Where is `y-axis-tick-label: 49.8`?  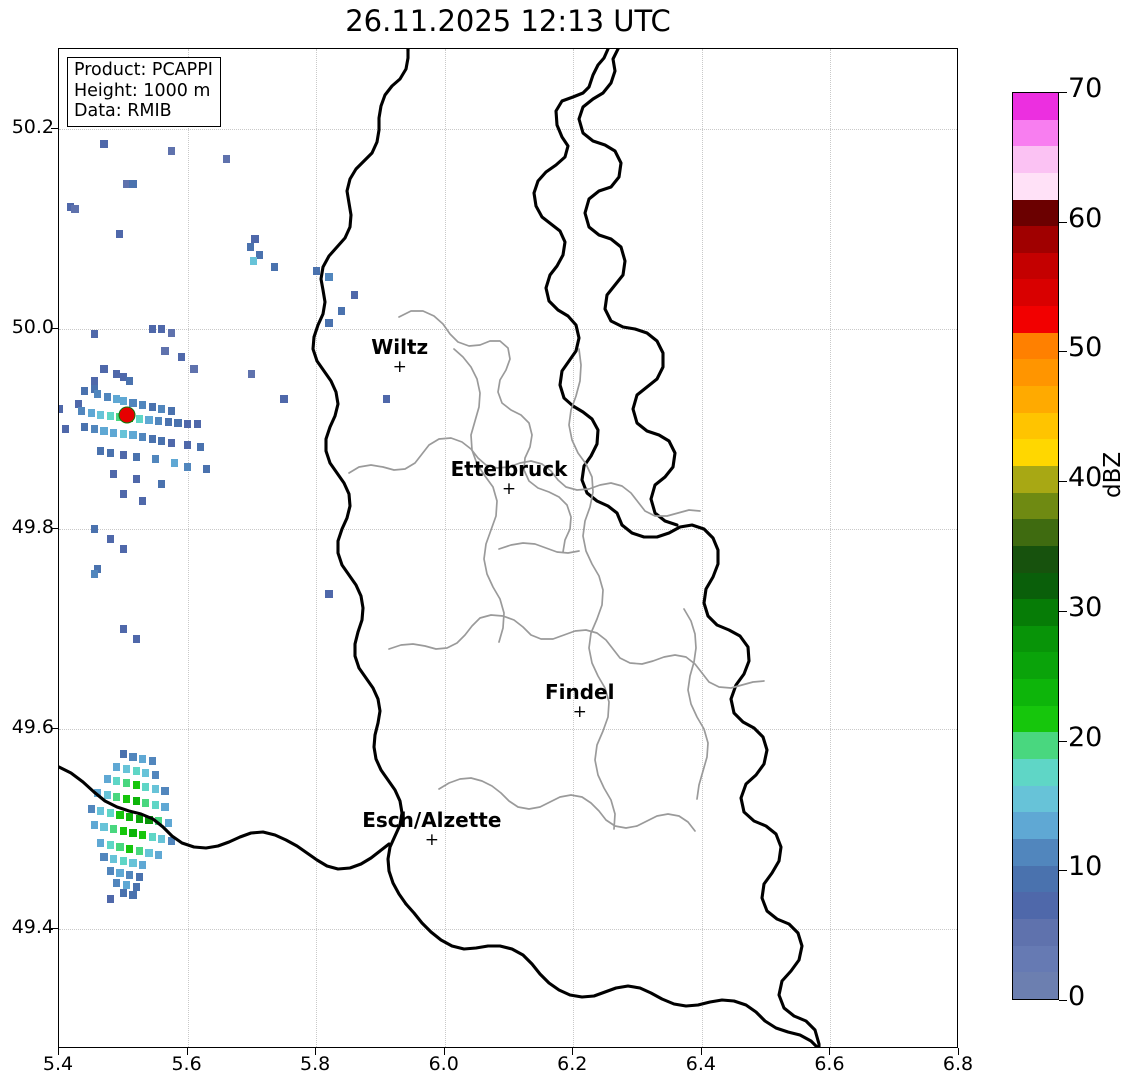
y-axis-tick-label: 49.8 is located at coordinates (32, 527).